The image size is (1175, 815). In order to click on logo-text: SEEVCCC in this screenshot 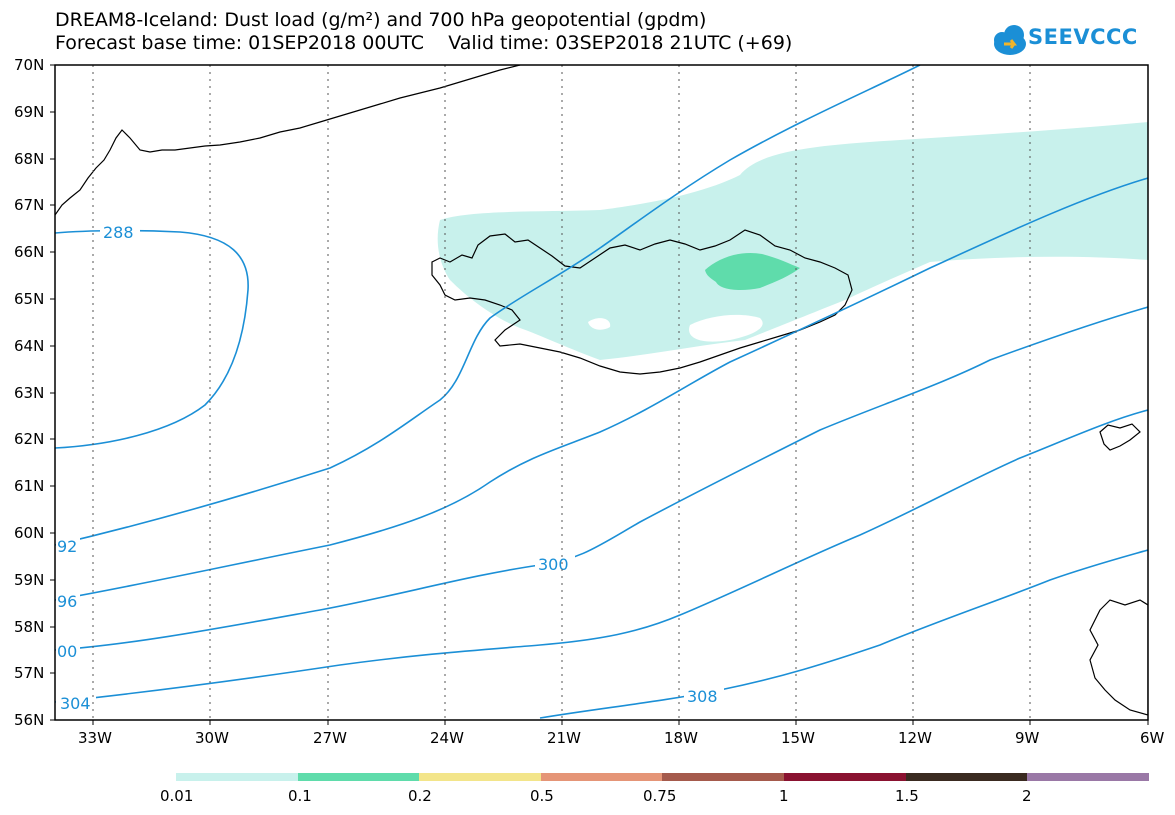, I will do `click(1083, 37)`.